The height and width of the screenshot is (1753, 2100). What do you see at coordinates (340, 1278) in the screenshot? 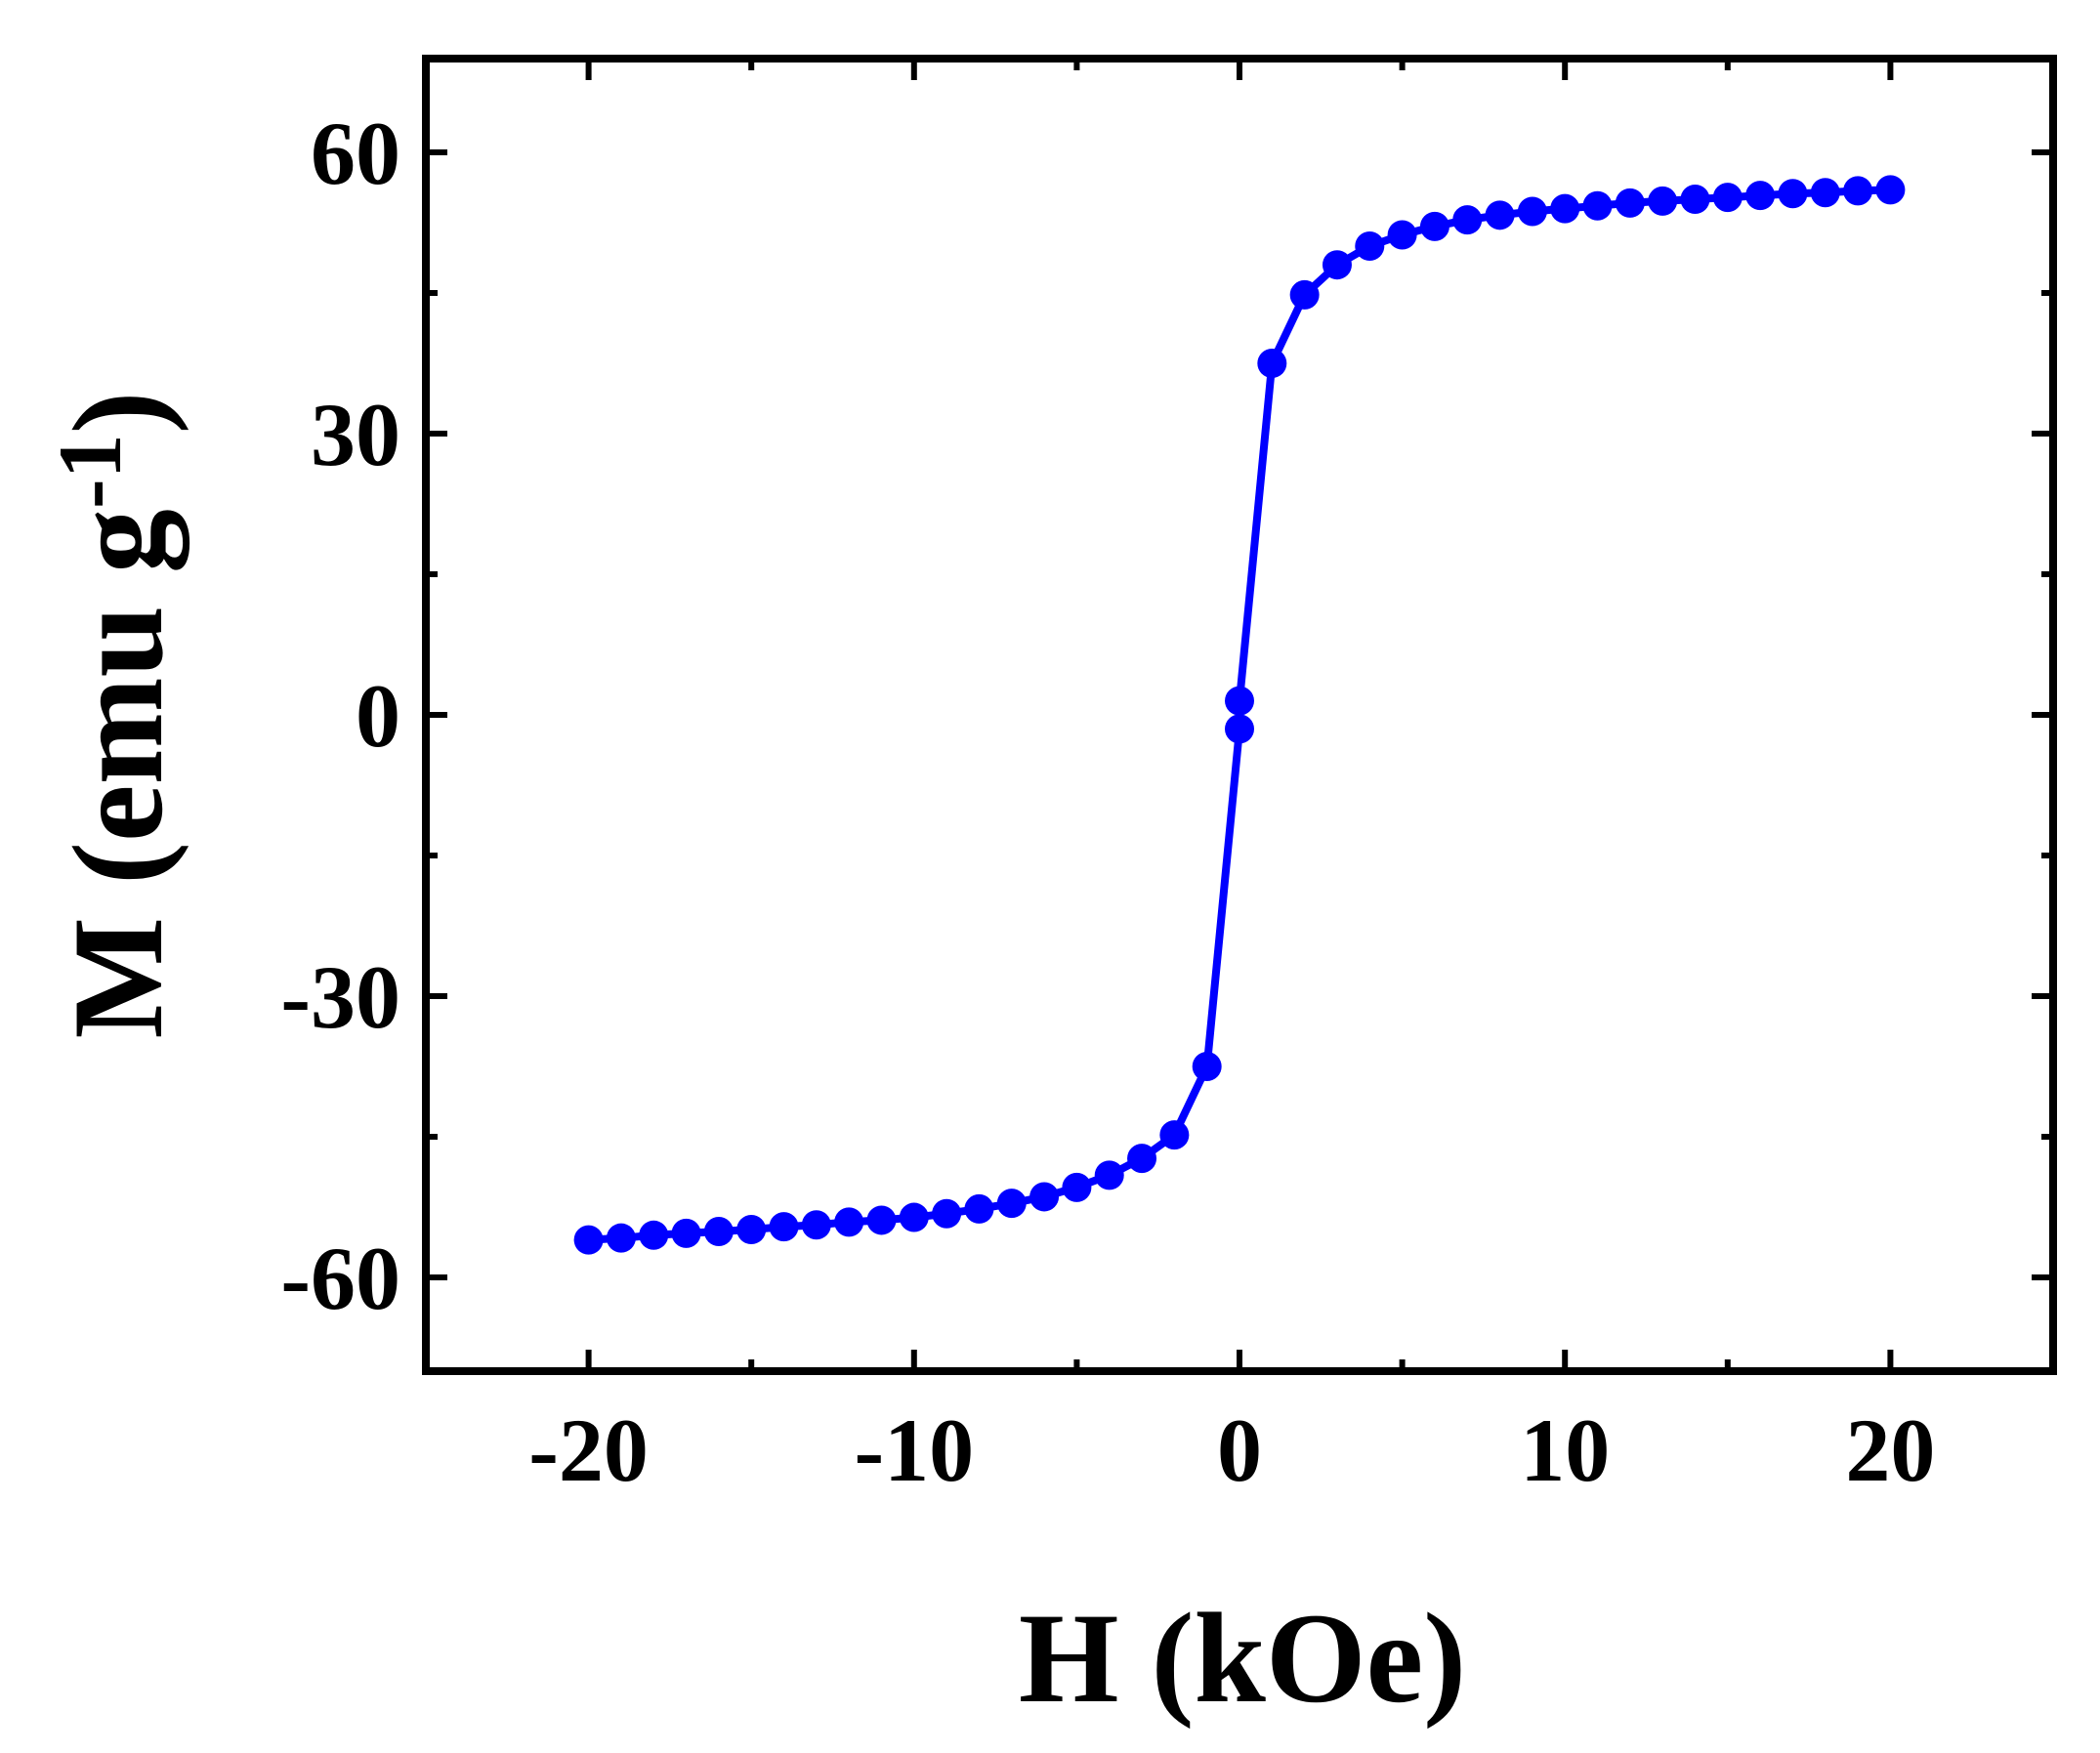
I see `y-tick-label: -60` at bounding box center [340, 1278].